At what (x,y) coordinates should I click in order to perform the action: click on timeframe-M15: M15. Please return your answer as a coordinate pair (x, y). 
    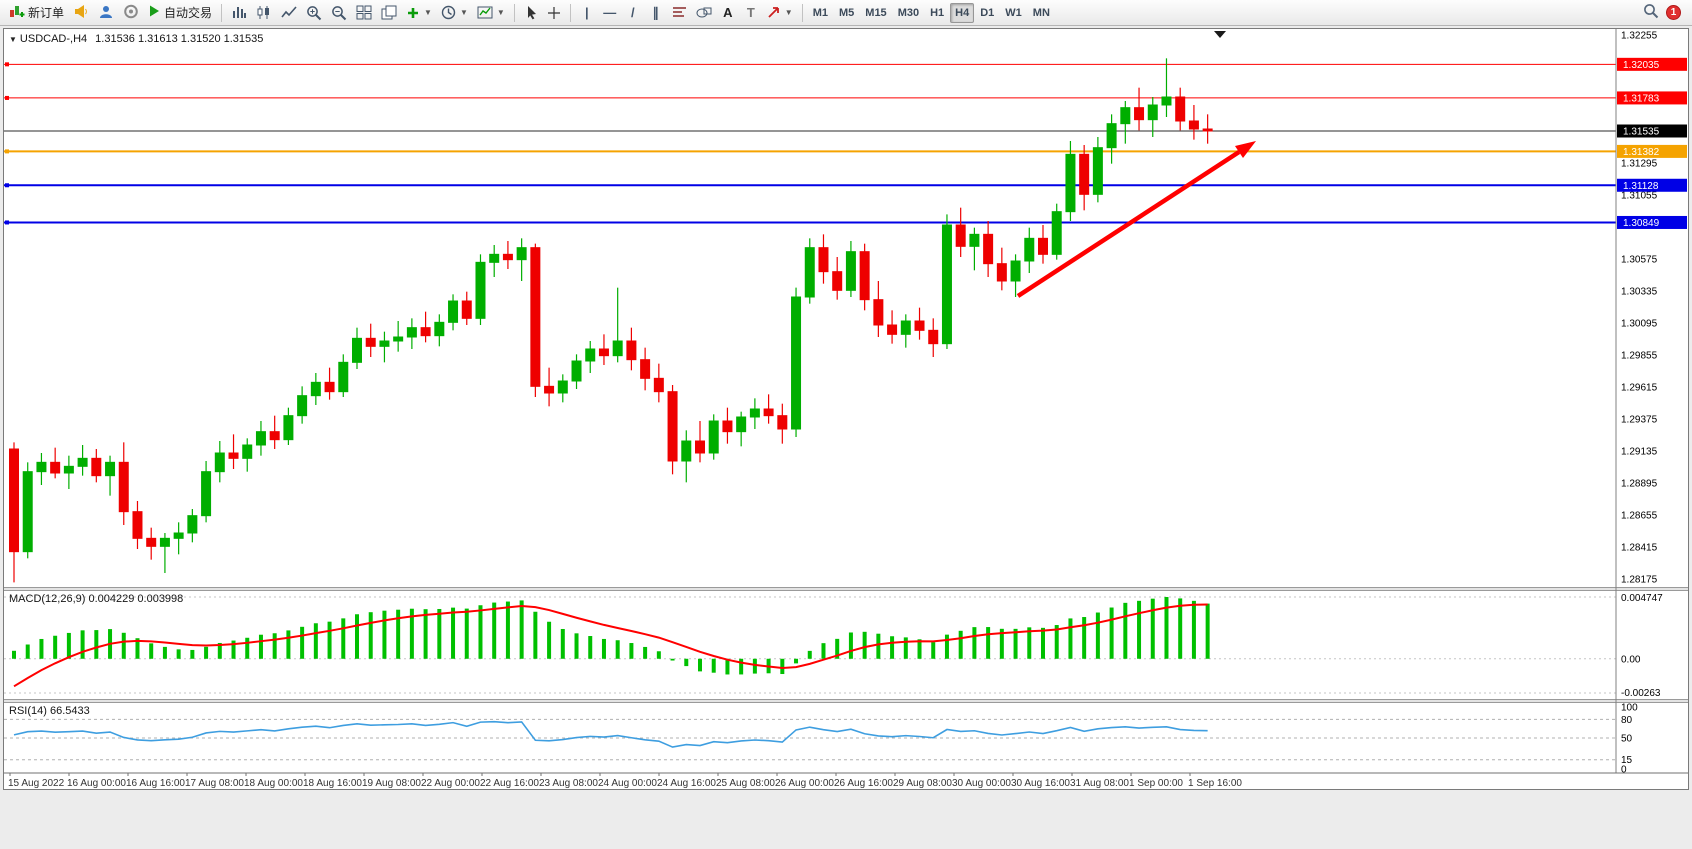
    Looking at the image, I should click on (875, 13).